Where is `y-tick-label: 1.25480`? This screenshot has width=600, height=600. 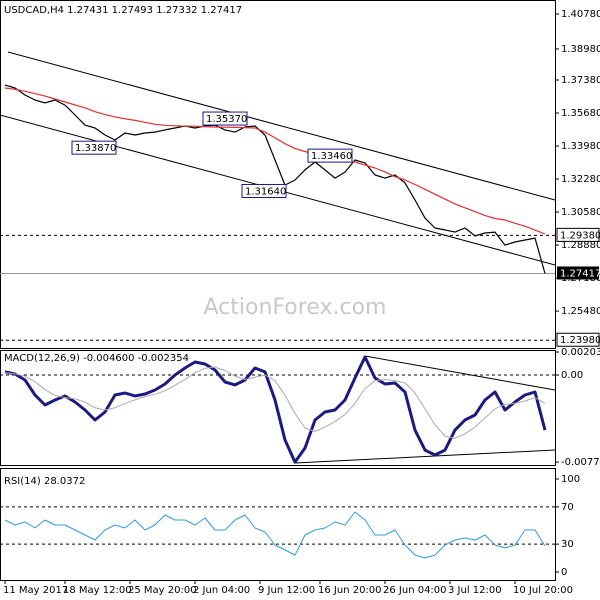
y-tick-label: 1.25480 is located at coordinates (580, 311).